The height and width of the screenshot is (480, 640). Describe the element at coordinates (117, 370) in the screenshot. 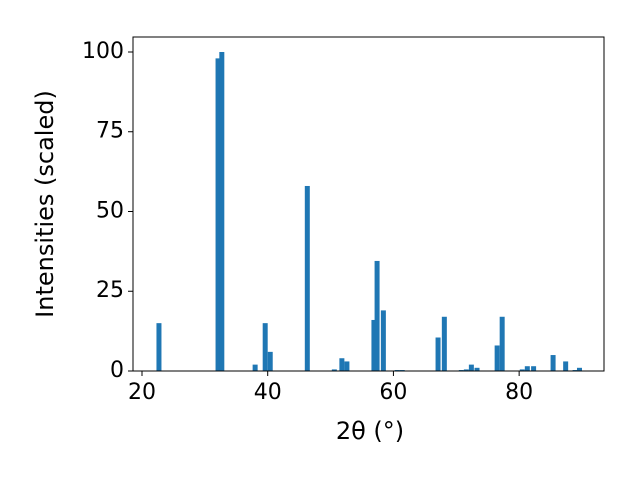

I see `y-tick-label: 0` at that location.